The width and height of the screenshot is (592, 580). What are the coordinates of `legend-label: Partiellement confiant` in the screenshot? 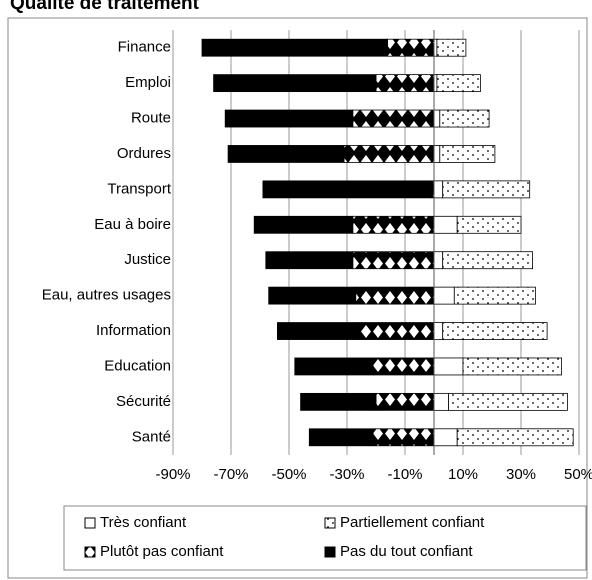 It's located at (412, 522).